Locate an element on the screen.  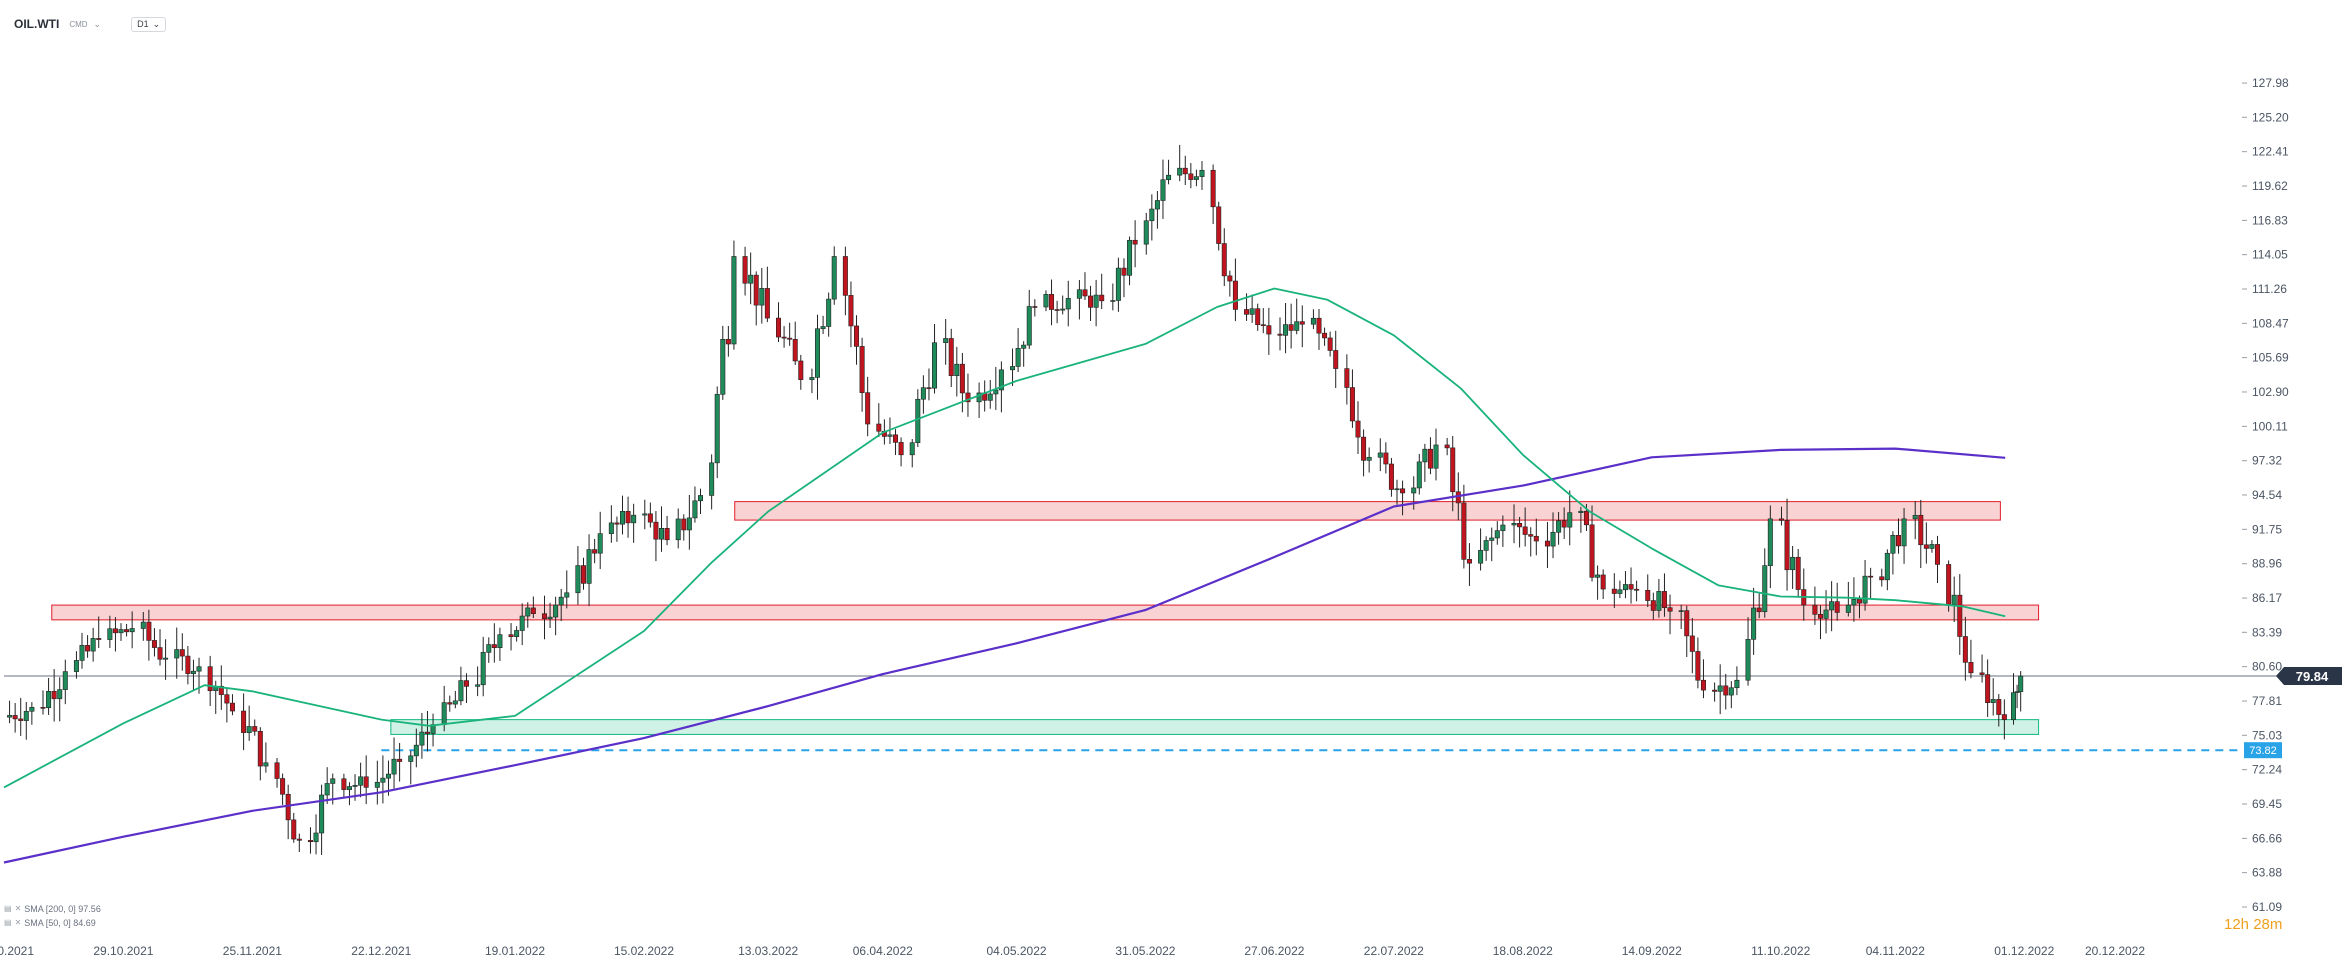
legend-sma200: ▤ ✕ SMA [200, 0] 97.56 is located at coordinates (52, 909).